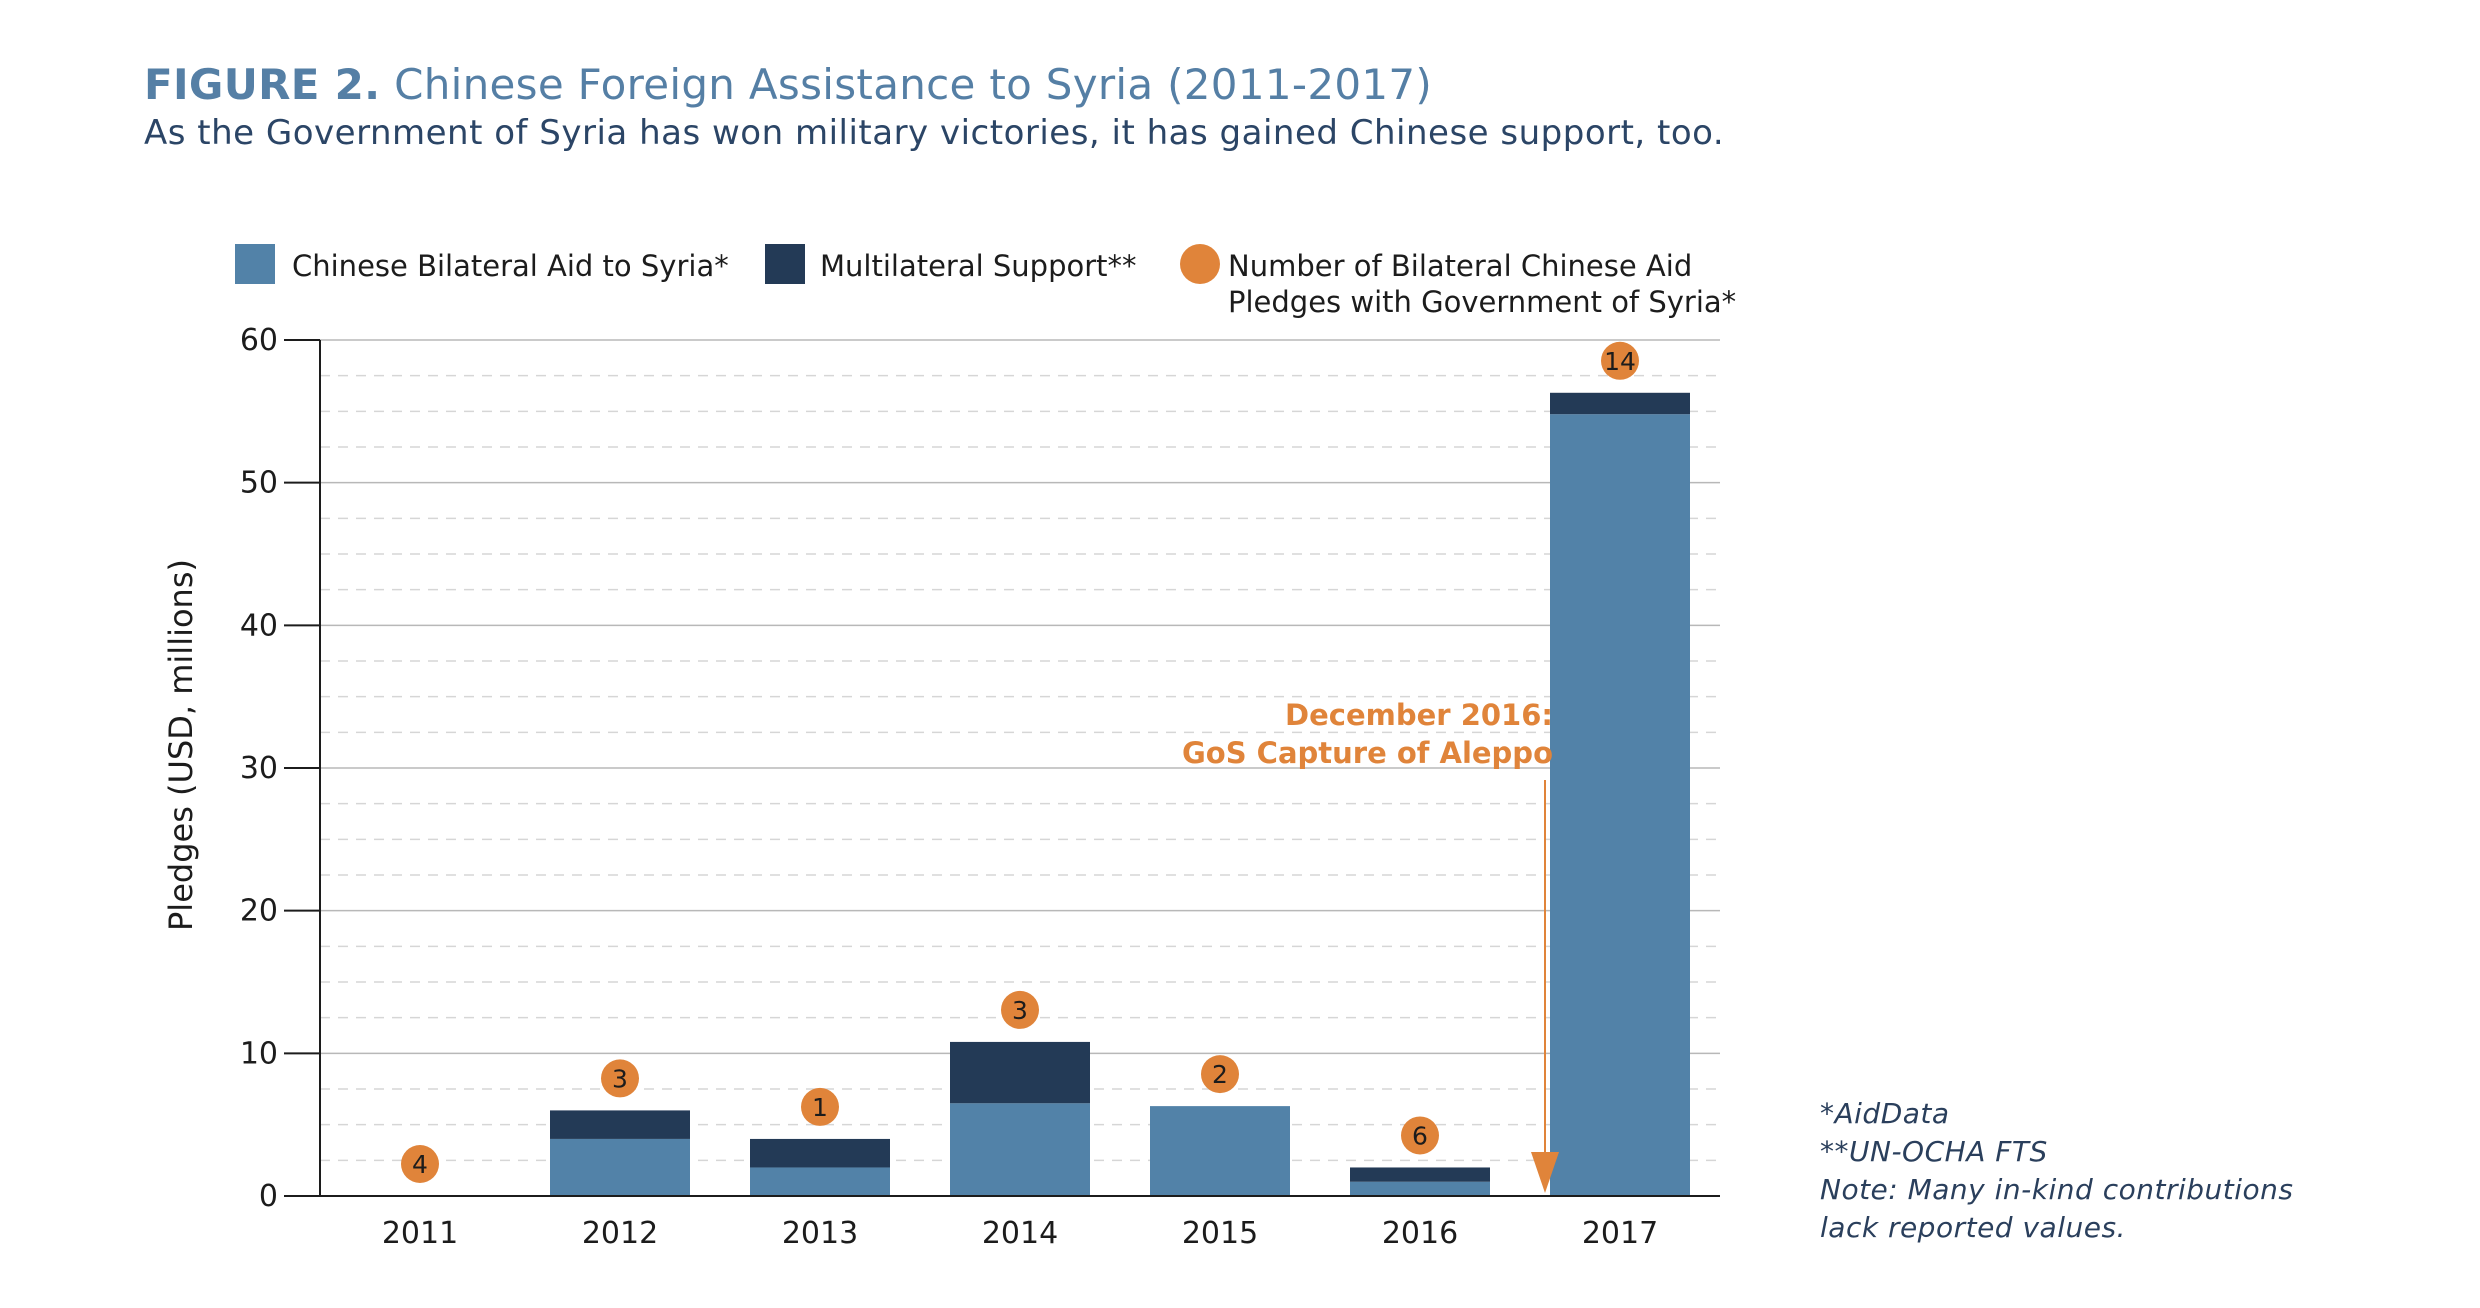 The width and height of the screenshot is (2480, 1308). I want to click on y-tick-label: 20, so click(259, 911).